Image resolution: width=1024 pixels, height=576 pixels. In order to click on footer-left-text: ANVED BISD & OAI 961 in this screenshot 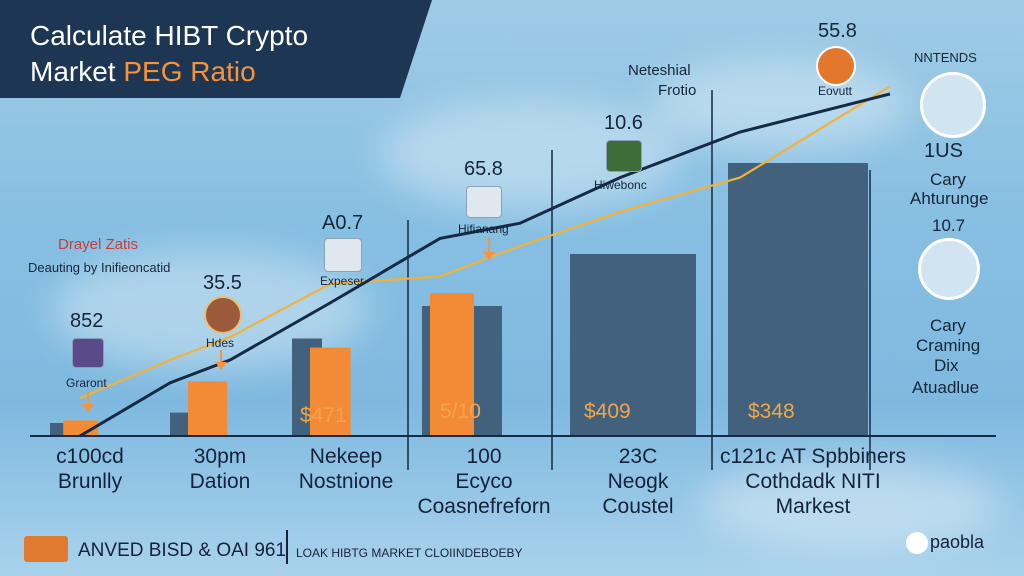, I will do `click(182, 550)`.